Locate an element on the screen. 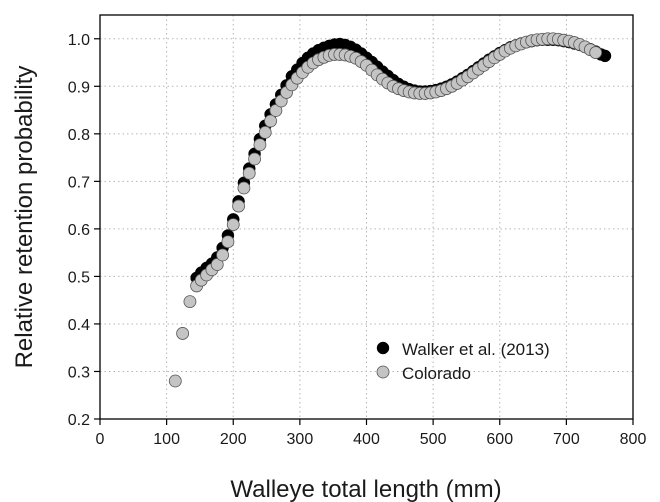  y-tick-label: 0.6 is located at coordinates (79, 230).